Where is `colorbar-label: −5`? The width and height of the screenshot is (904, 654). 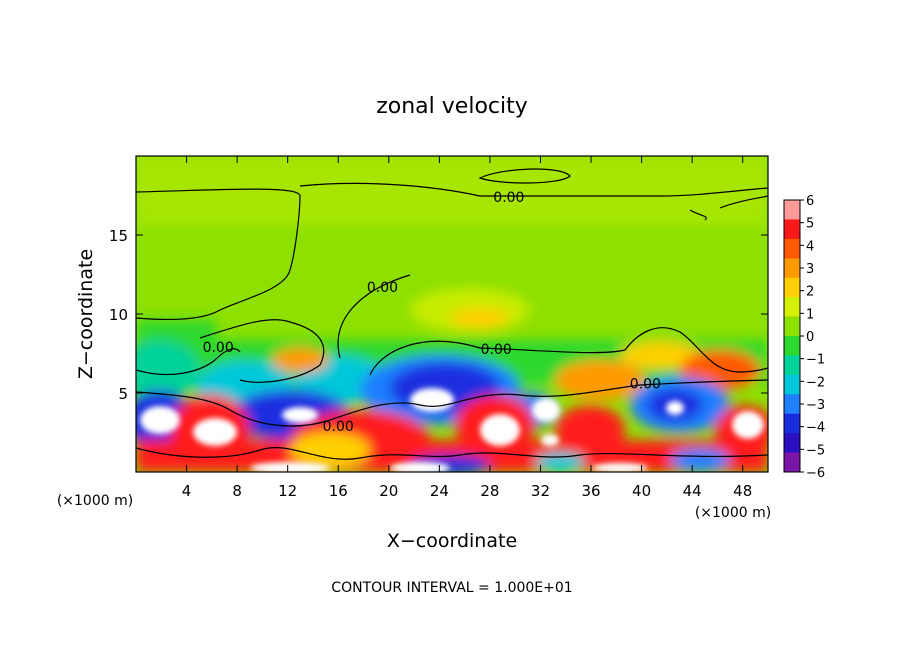
colorbar-label: −5 is located at coordinates (815, 450).